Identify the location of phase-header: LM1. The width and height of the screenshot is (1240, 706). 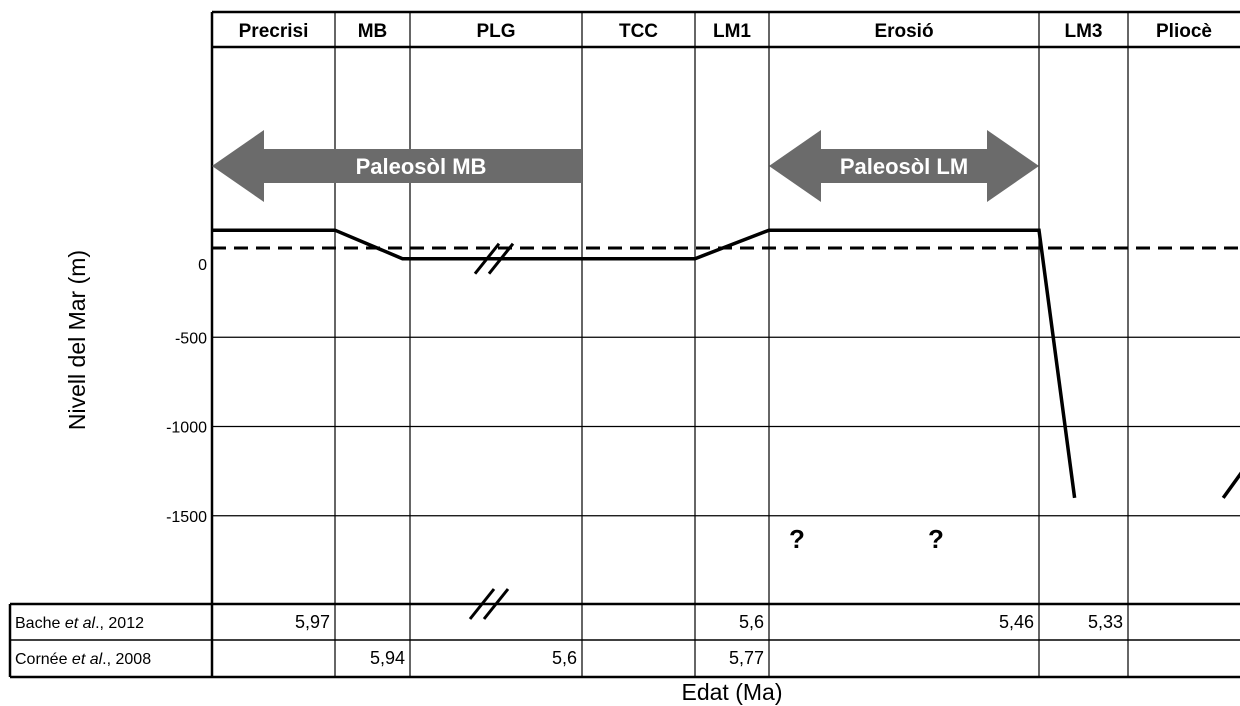
(732, 31).